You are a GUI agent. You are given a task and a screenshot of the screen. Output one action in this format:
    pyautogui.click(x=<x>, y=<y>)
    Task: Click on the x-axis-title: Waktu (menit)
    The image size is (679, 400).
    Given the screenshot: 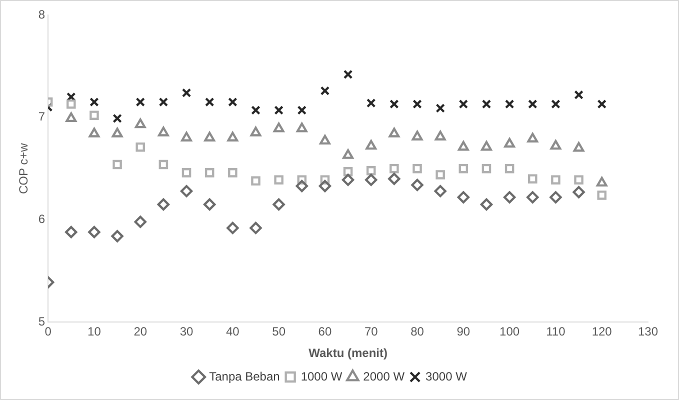 What is the action you would take?
    pyautogui.click(x=348, y=353)
    